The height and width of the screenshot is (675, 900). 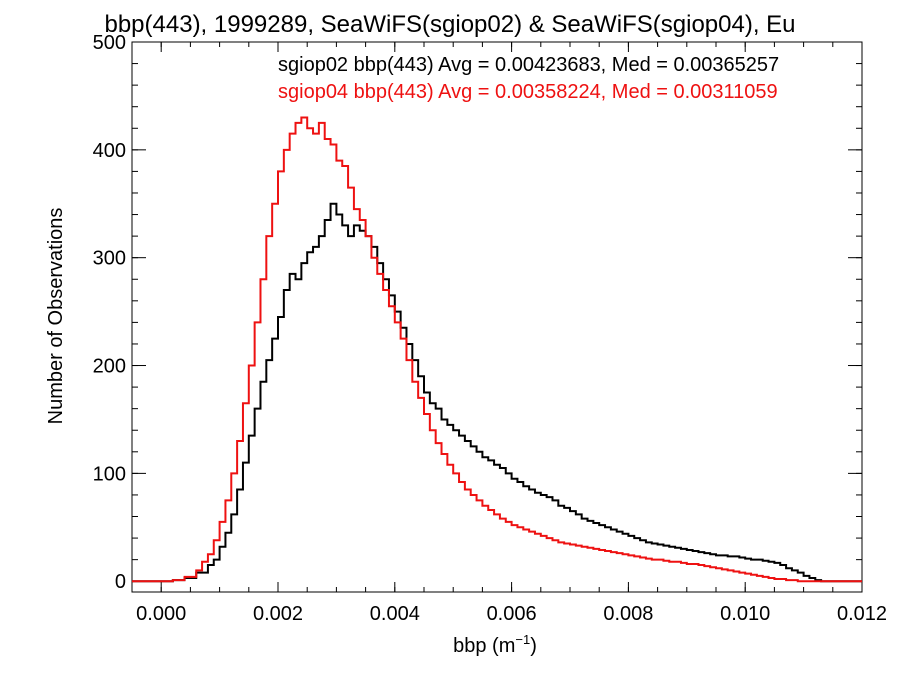 I want to click on y-tick-label: 100, so click(x=109, y=474).